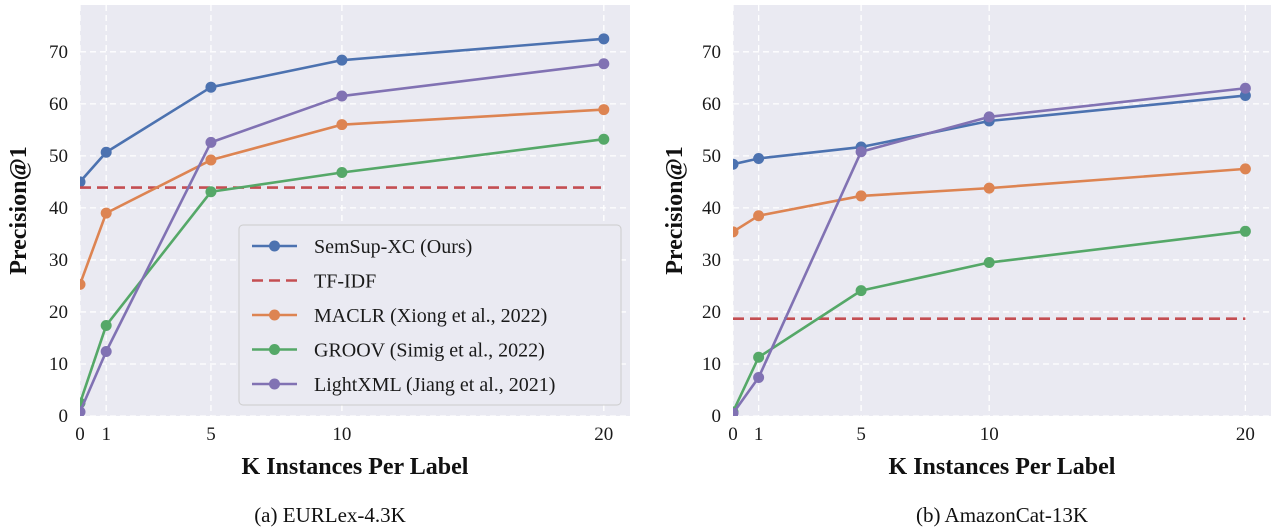 This screenshot has height=529, width=1282. I want to click on legend-label-tf-idf: TF-IDF, so click(345, 282).